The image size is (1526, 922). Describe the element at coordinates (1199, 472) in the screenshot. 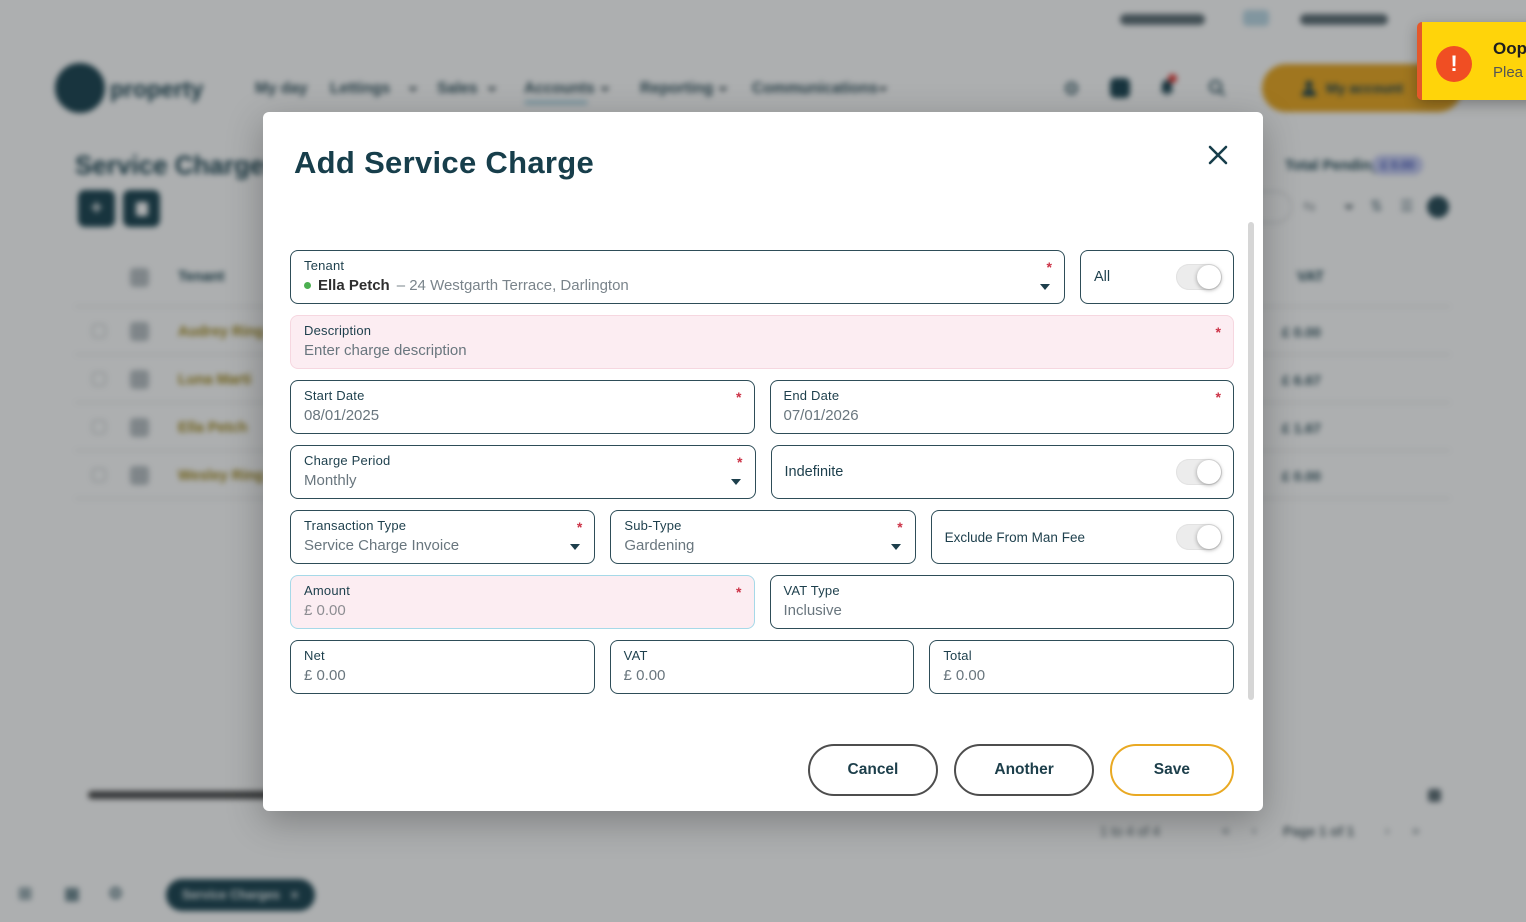

I see `indefinite-toggle` at that location.